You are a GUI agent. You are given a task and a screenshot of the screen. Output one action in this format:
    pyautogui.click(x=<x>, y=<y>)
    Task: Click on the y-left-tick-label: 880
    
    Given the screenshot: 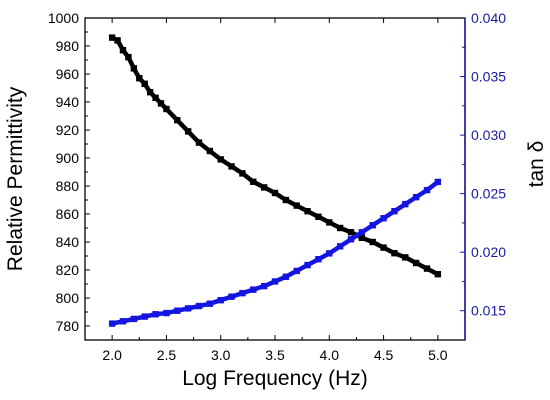 What is the action you would take?
    pyautogui.click(x=68, y=186)
    